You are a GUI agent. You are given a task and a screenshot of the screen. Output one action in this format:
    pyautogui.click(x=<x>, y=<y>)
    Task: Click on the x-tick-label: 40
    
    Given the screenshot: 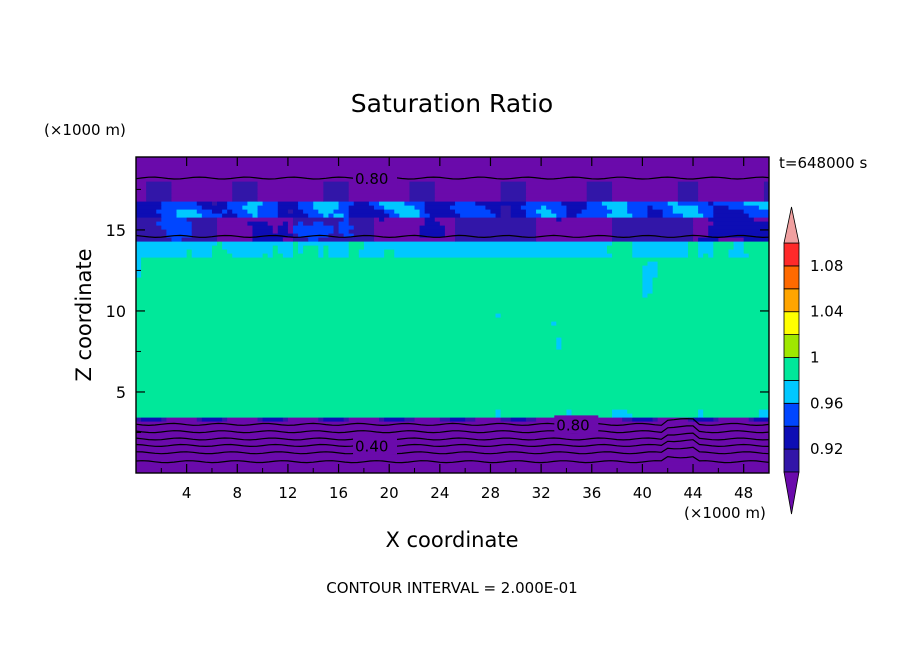 What is the action you would take?
    pyautogui.click(x=642, y=493)
    